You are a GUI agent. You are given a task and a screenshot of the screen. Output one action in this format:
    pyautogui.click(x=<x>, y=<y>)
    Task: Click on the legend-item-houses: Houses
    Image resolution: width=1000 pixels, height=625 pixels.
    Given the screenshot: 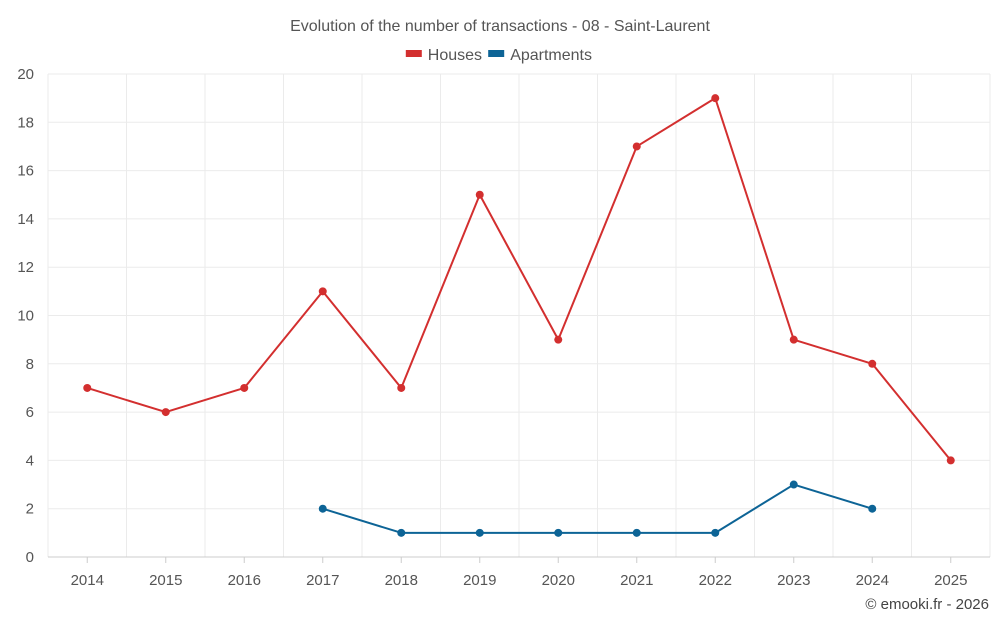 What is the action you would take?
    pyautogui.click(x=443, y=55)
    